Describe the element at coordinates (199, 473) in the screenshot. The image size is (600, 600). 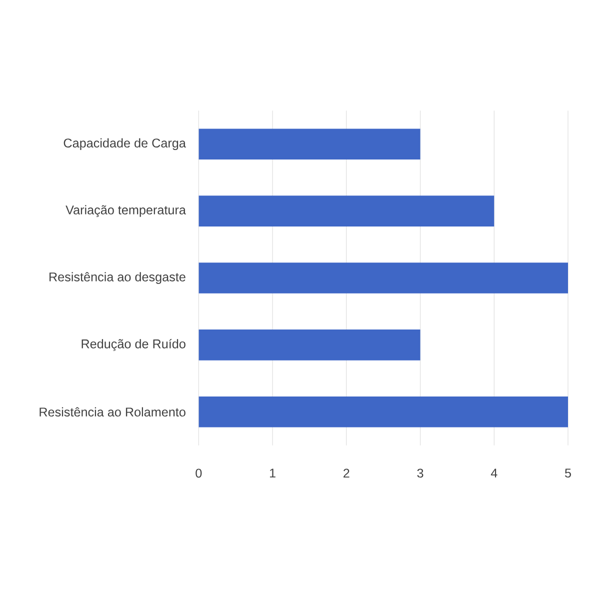
I see `x-tick-label: 0` at that location.